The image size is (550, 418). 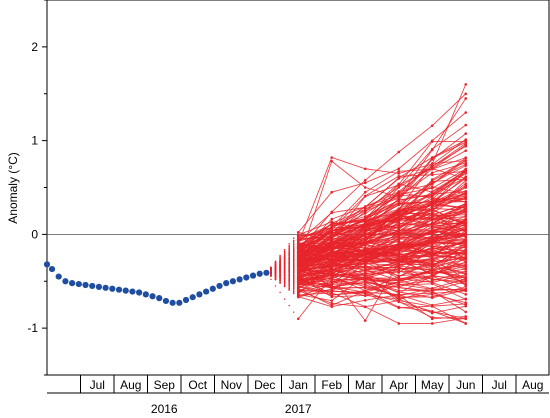 I want to click on y-tick-label: 1, so click(x=34, y=141).